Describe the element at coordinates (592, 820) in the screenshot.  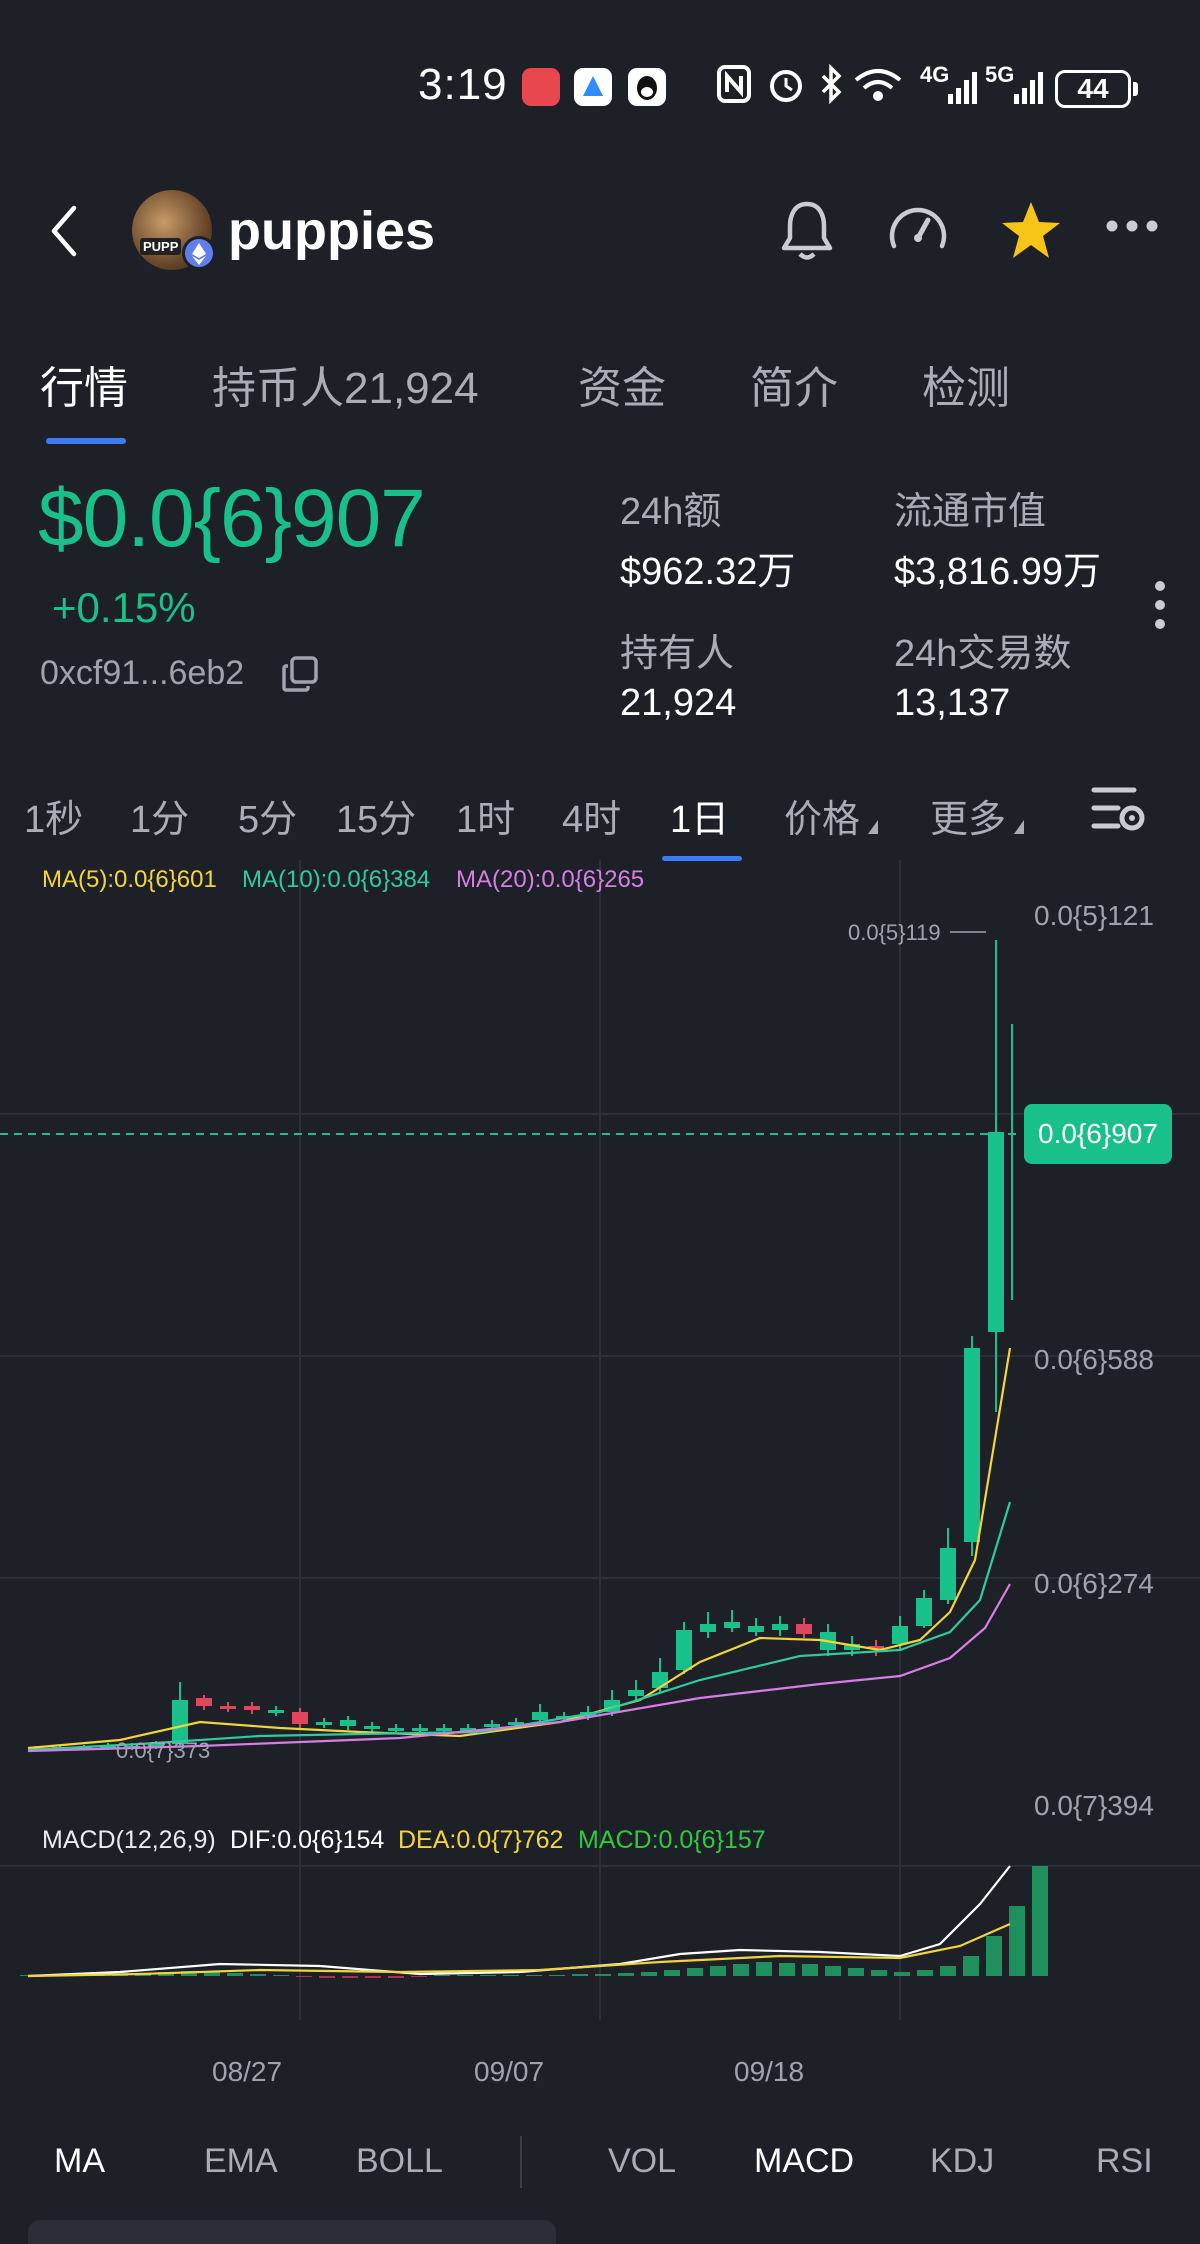
I see `interval-4h: 4时` at that location.